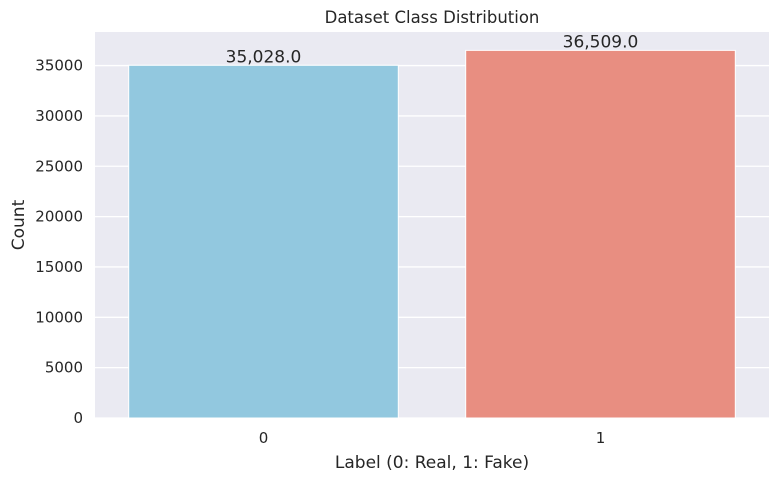 The width and height of the screenshot is (780, 480). Describe the element at coordinates (59, 217) in the screenshot. I see `y-tick-label: 20000` at that location.